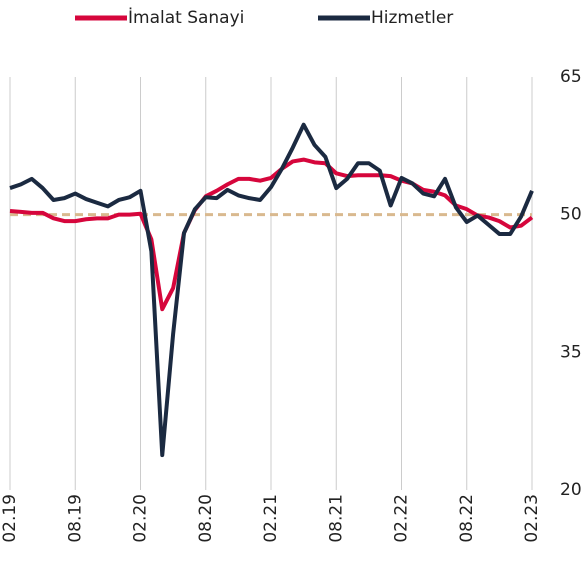  I want to click on x-tick-label: 02.19, so click(10, 518).